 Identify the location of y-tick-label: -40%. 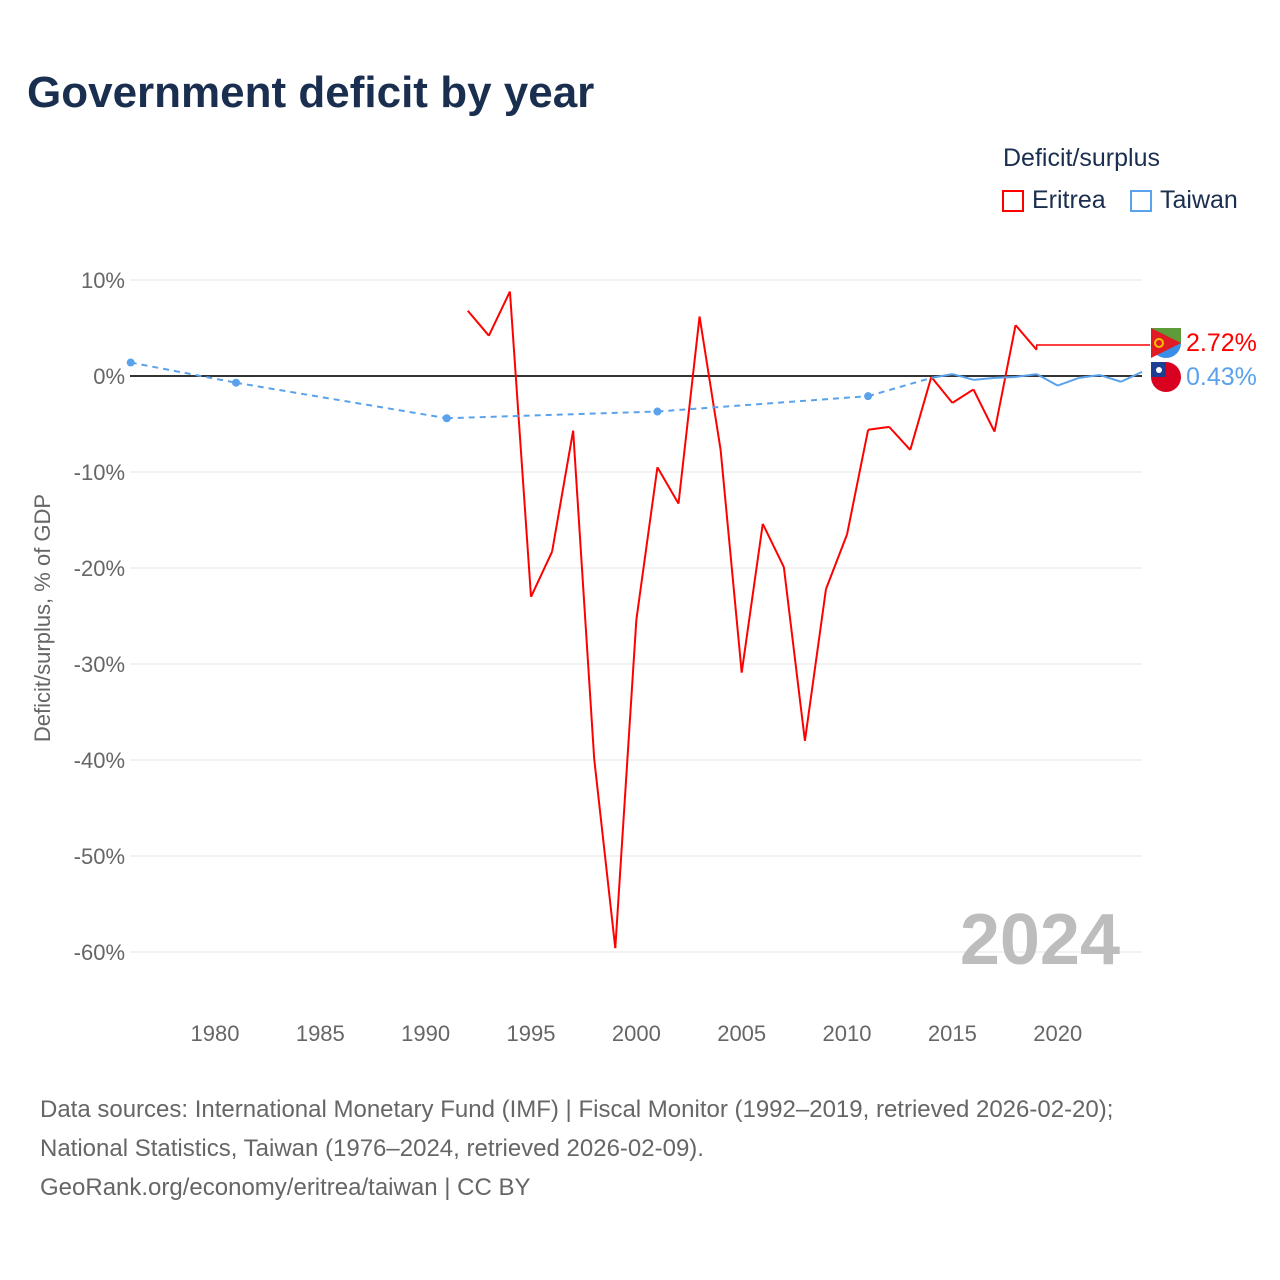
(99, 760).